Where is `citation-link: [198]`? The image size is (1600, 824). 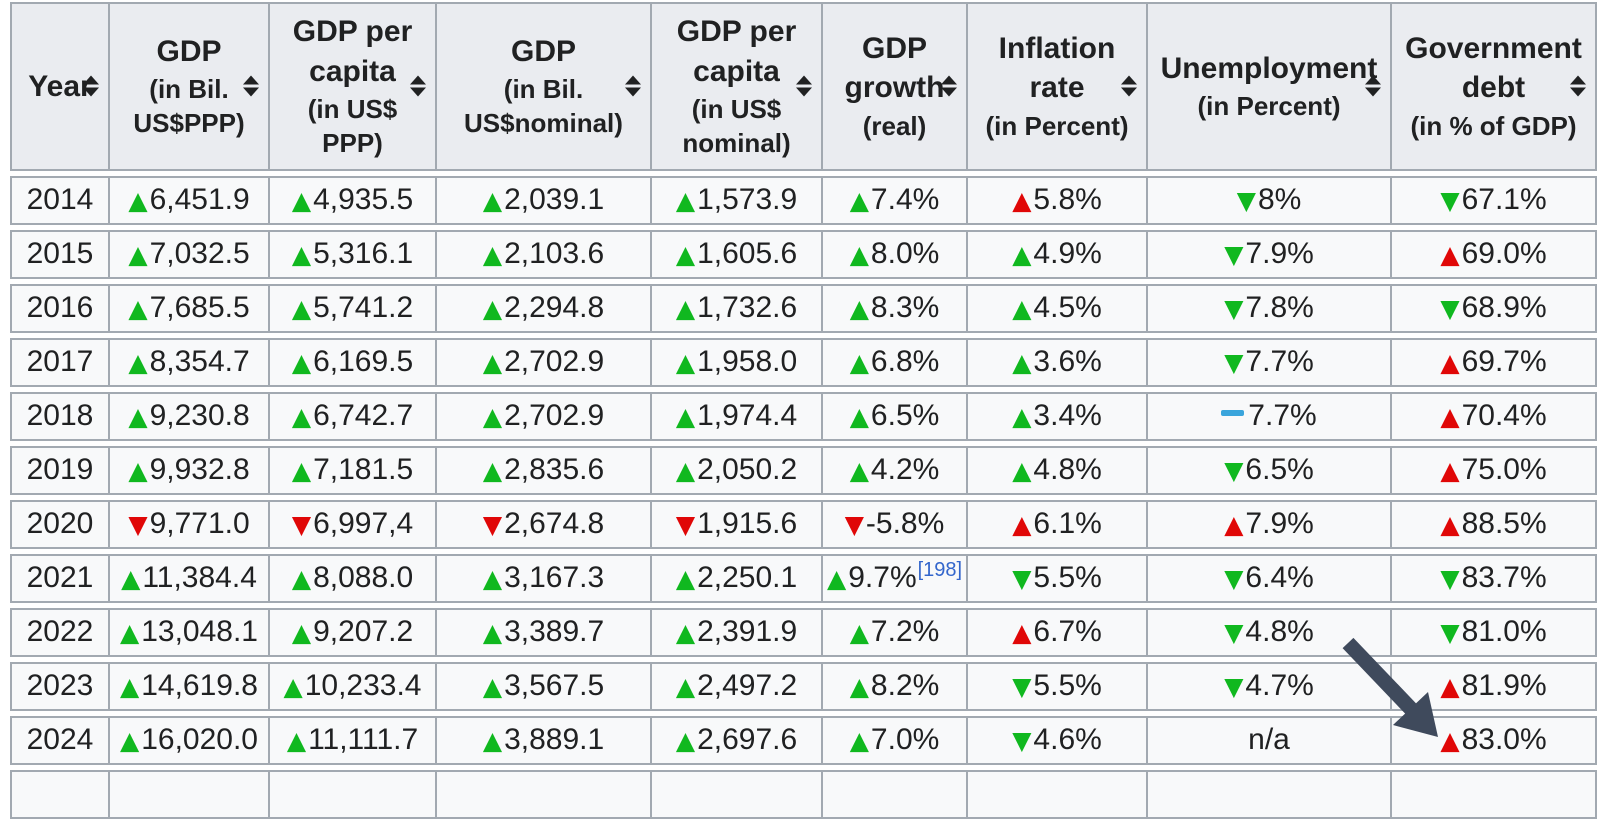
citation-link: [198] is located at coordinates (940, 570).